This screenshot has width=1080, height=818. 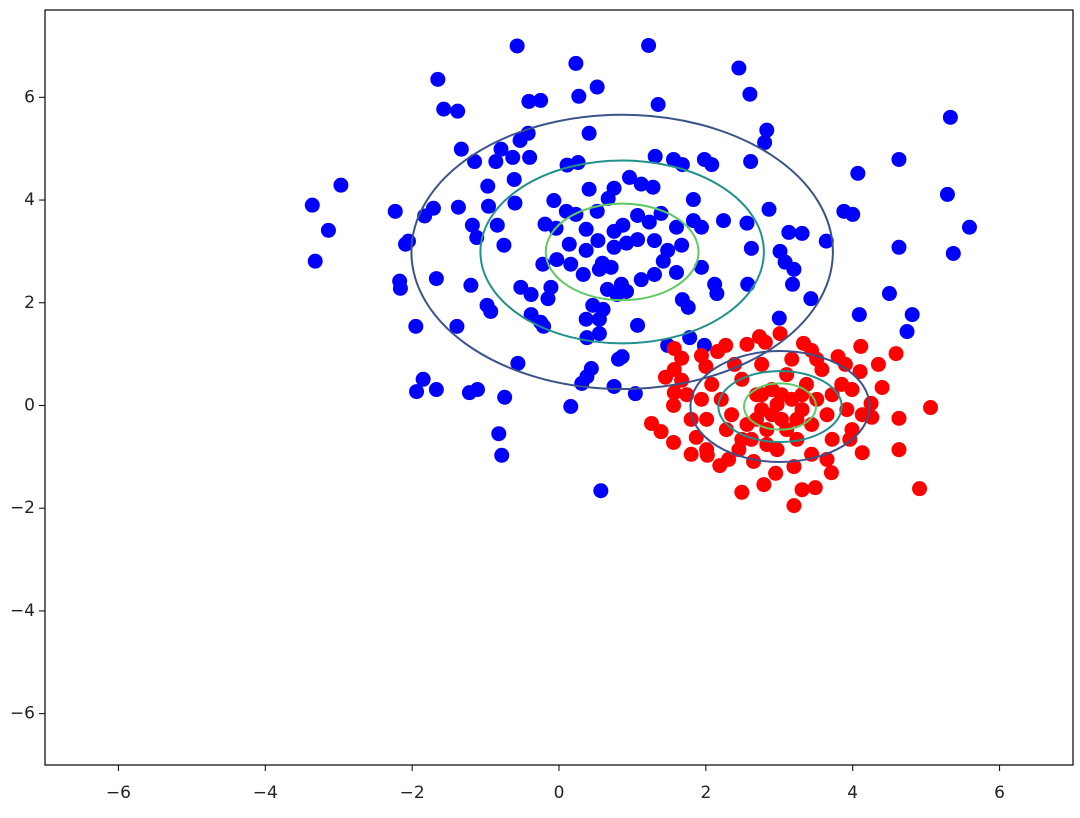 What do you see at coordinates (29, 405) in the screenshot?
I see `y-tick-label: 0` at bounding box center [29, 405].